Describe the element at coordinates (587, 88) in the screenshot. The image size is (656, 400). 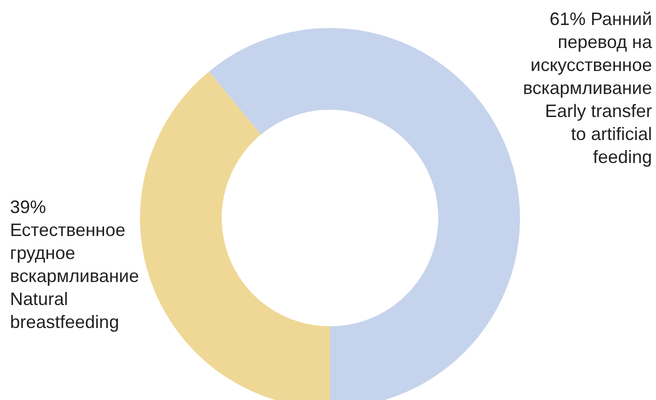
I see `slice-label: 61% Ранний перевод на искусственное вскармливание Early transfer to artificial feeding` at that location.